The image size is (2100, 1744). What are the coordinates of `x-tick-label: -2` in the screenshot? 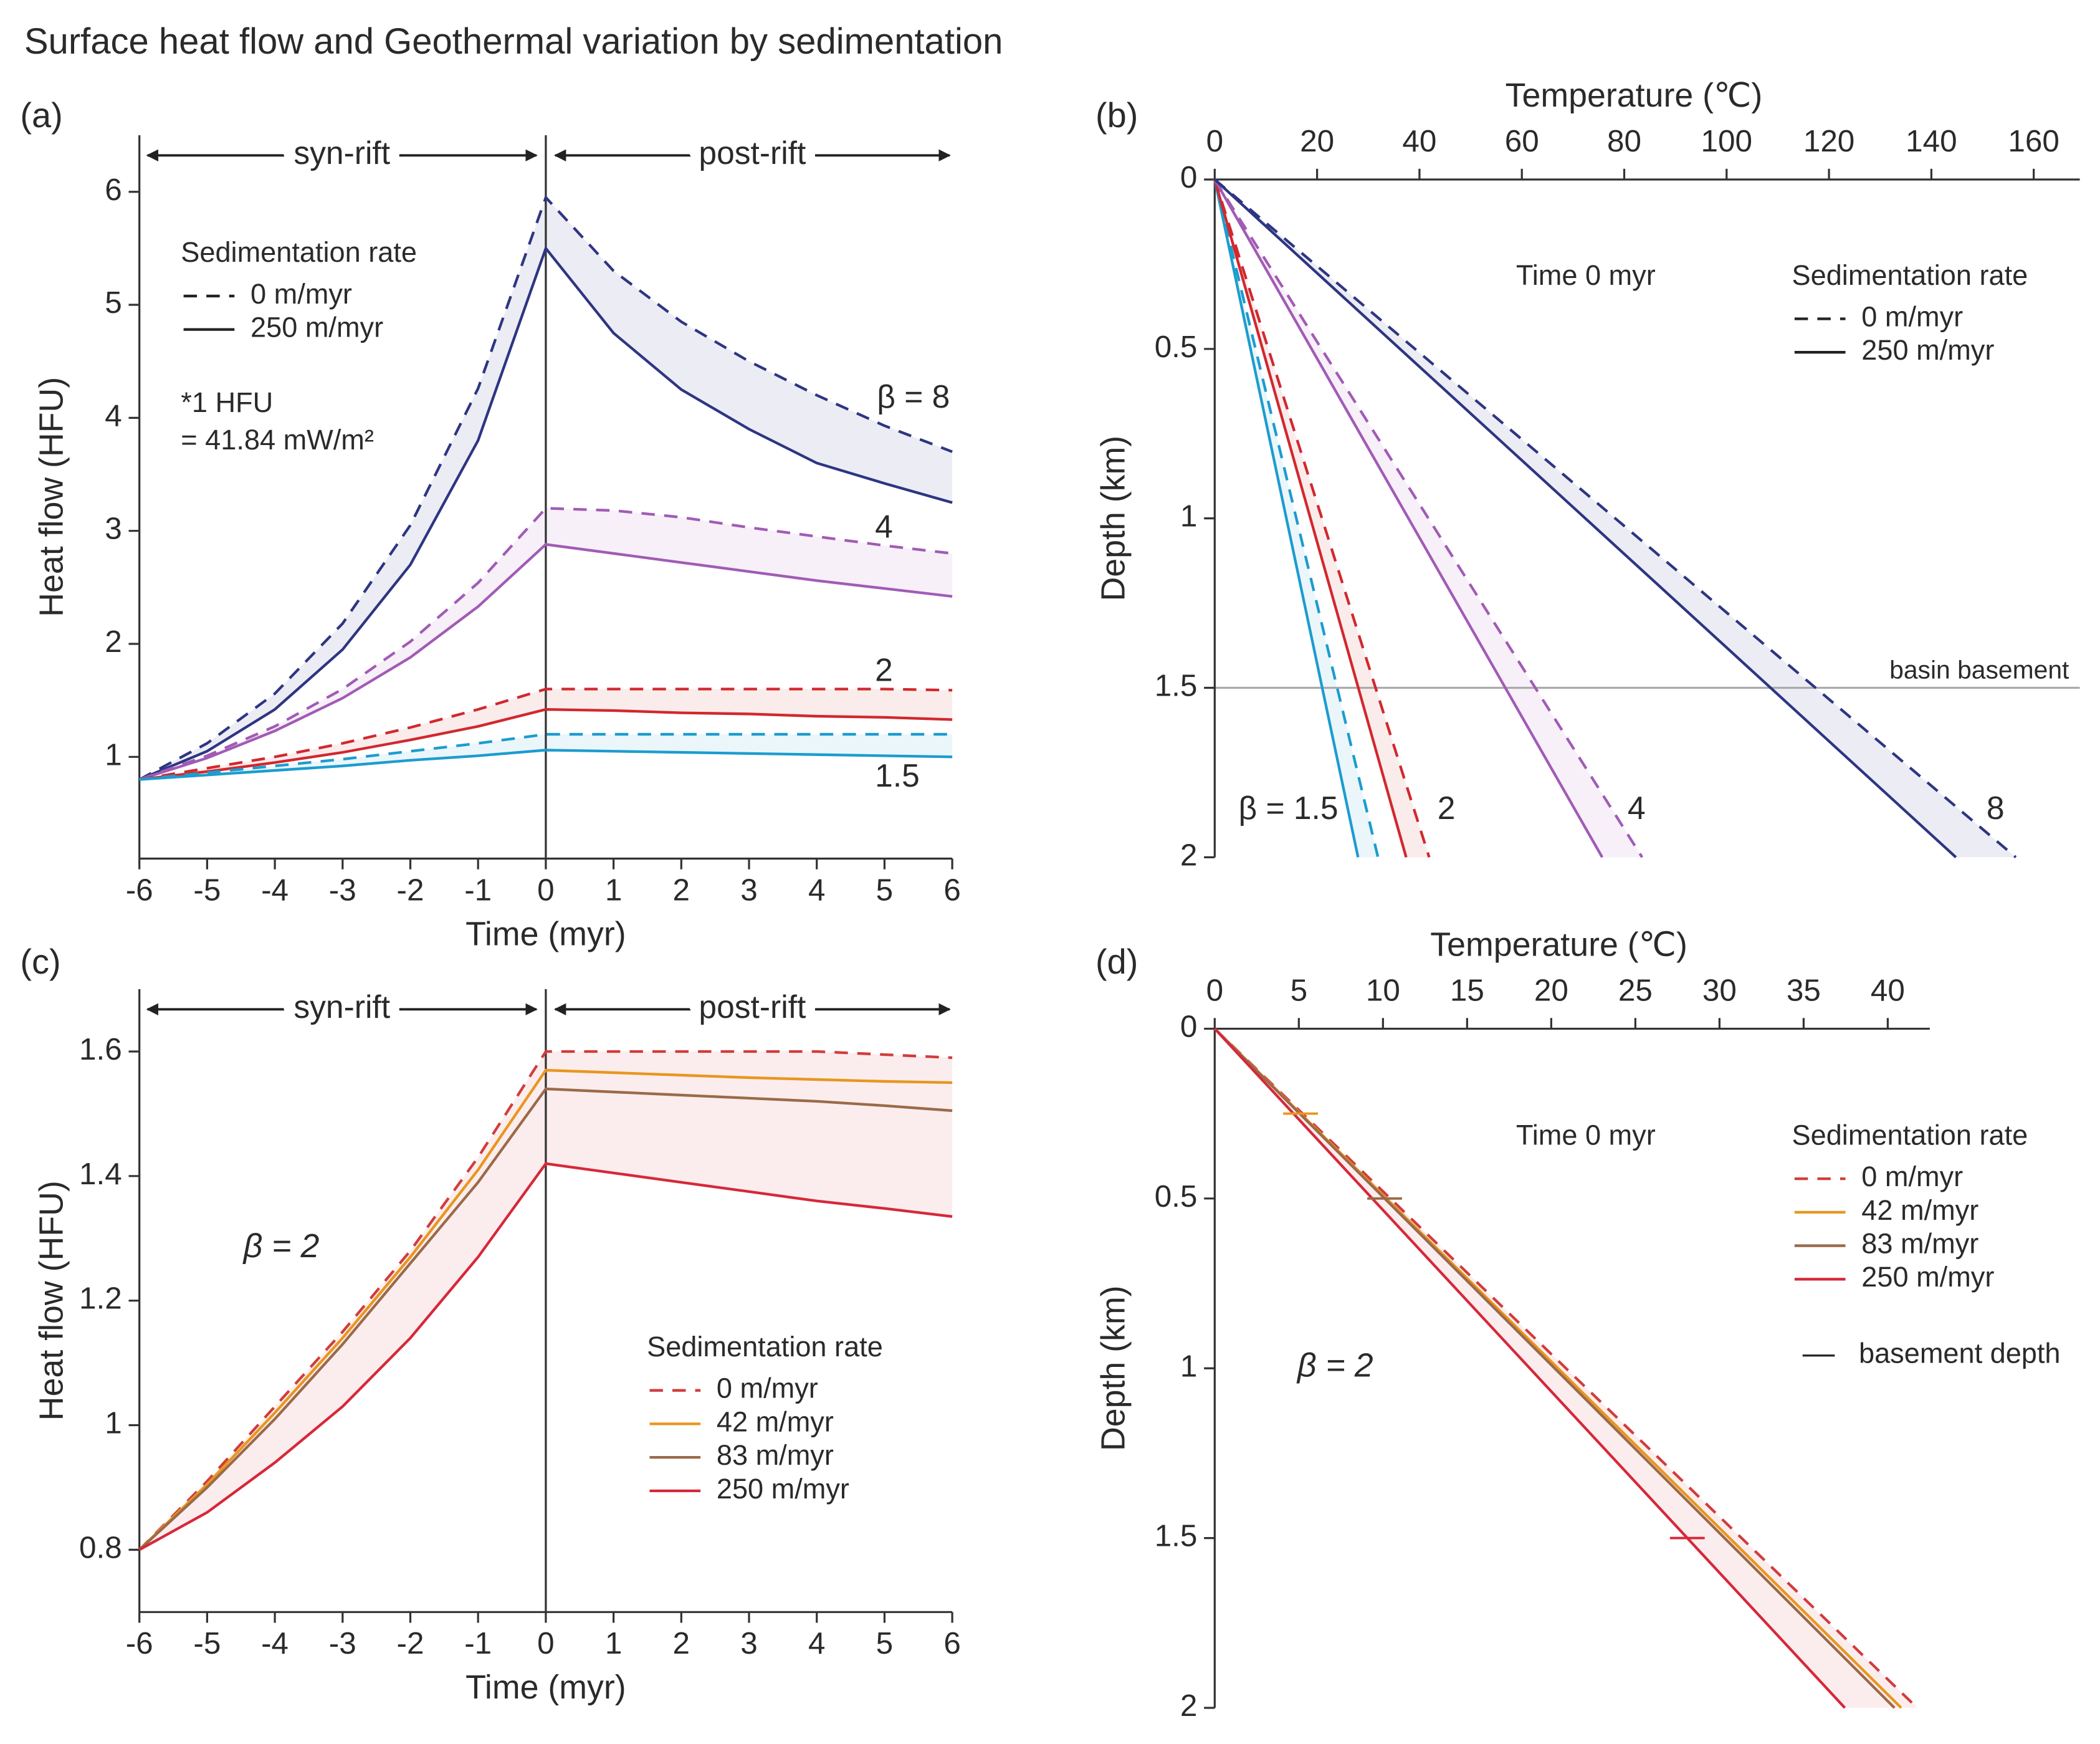 It's located at (410, 890).